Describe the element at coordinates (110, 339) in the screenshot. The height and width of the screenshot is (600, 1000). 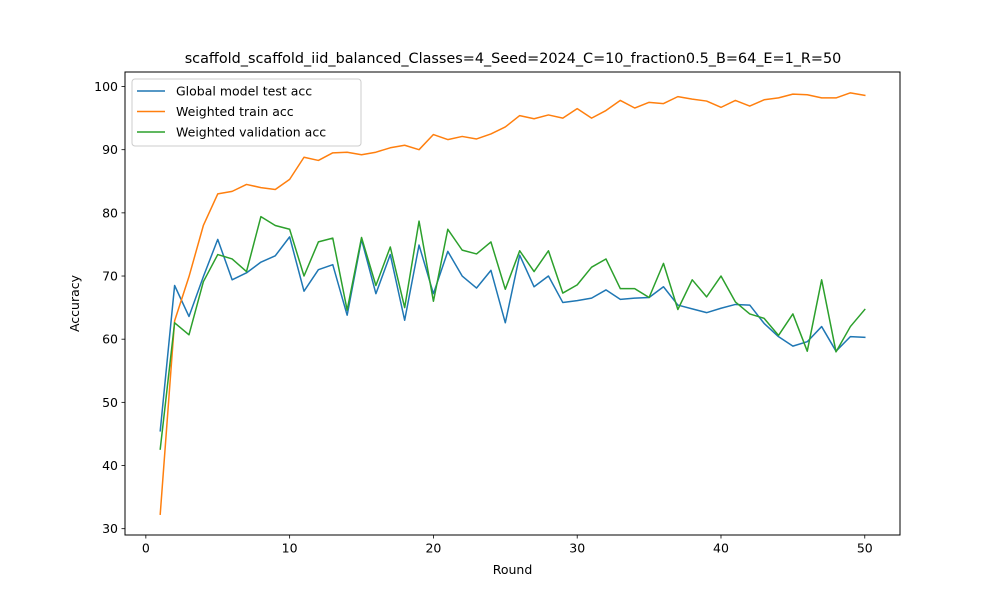
I see `y-tick-label: 60` at that location.